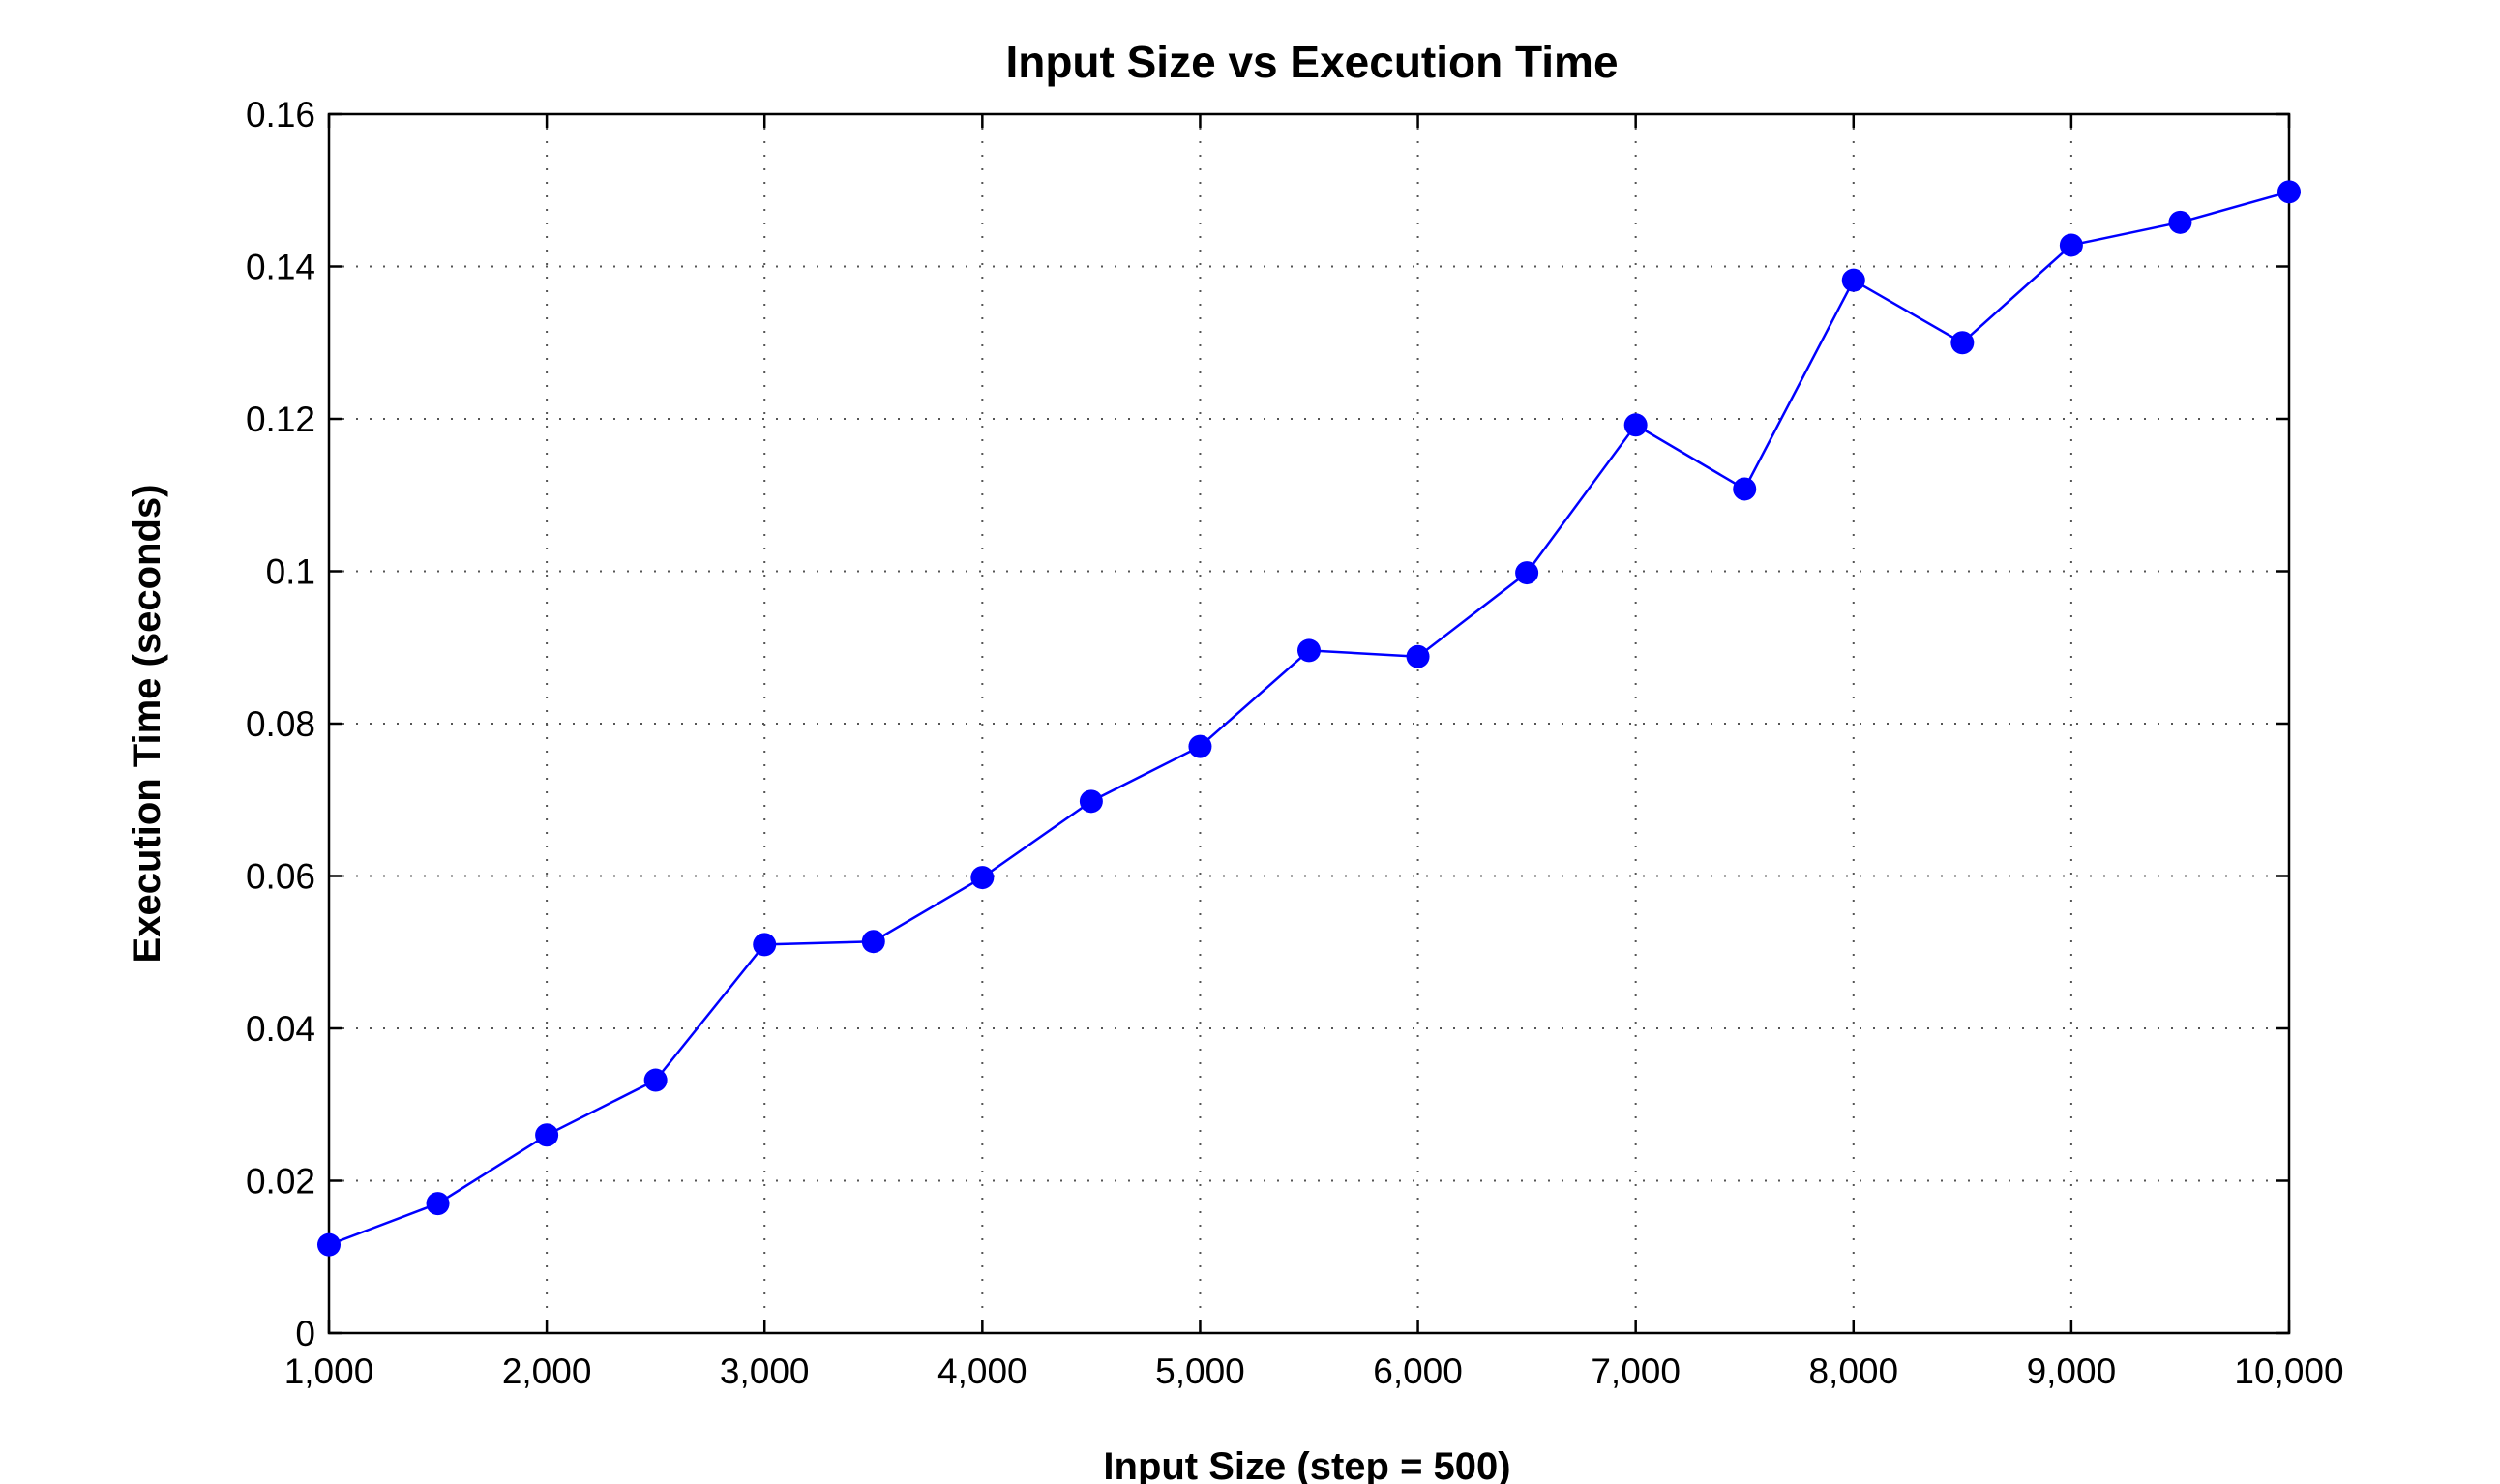  What do you see at coordinates (1853, 1371) in the screenshot?
I see `x-tick-label: 8,000` at bounding box center [1853, 1371].